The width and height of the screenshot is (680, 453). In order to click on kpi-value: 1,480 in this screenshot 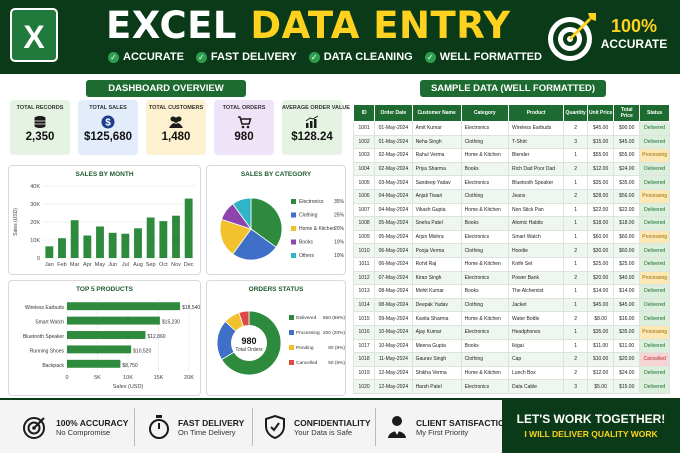, I will do `click(176, 137)`.